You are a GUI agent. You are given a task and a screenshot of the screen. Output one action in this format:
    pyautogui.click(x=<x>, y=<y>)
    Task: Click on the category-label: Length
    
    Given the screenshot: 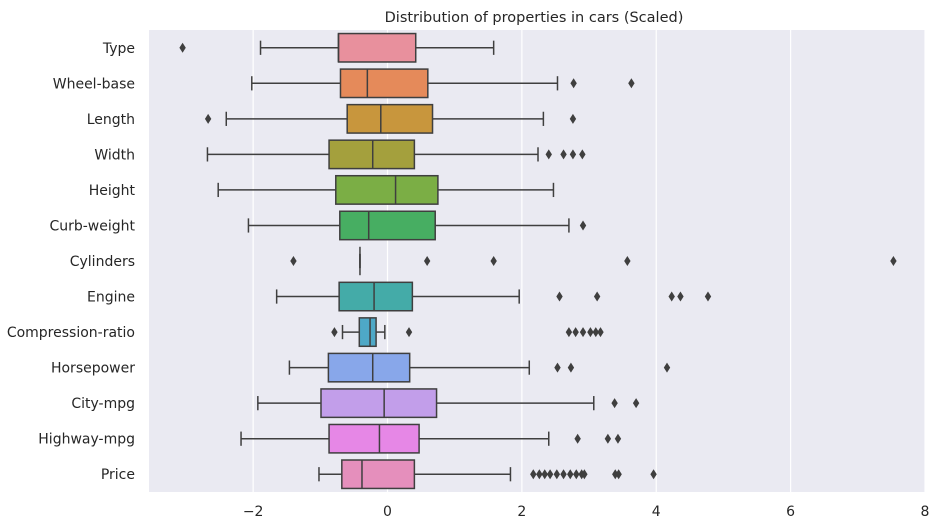 What is the action you would take?
    pyautogui.click(x=111, y=120)
    